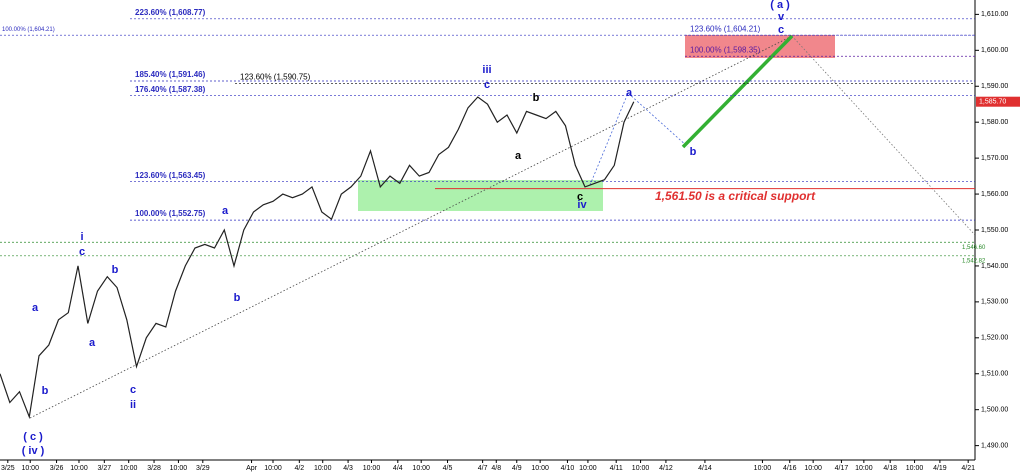 The image size is (1024, 474). I want to click on y-tick-label: 1,510.00, so click(994, 374).